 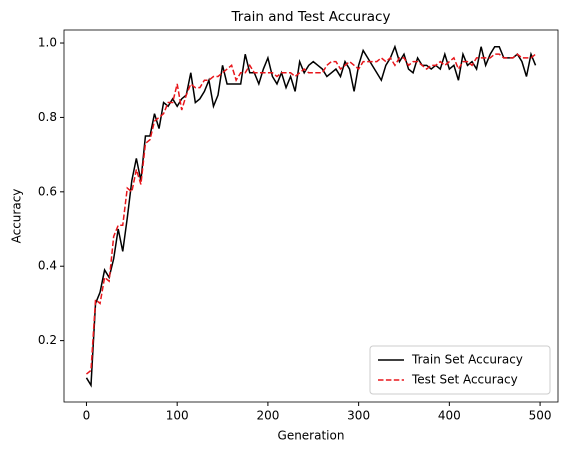 I want to click on chart-title: Train and Test Accuracy, so click(x=311, y=17).